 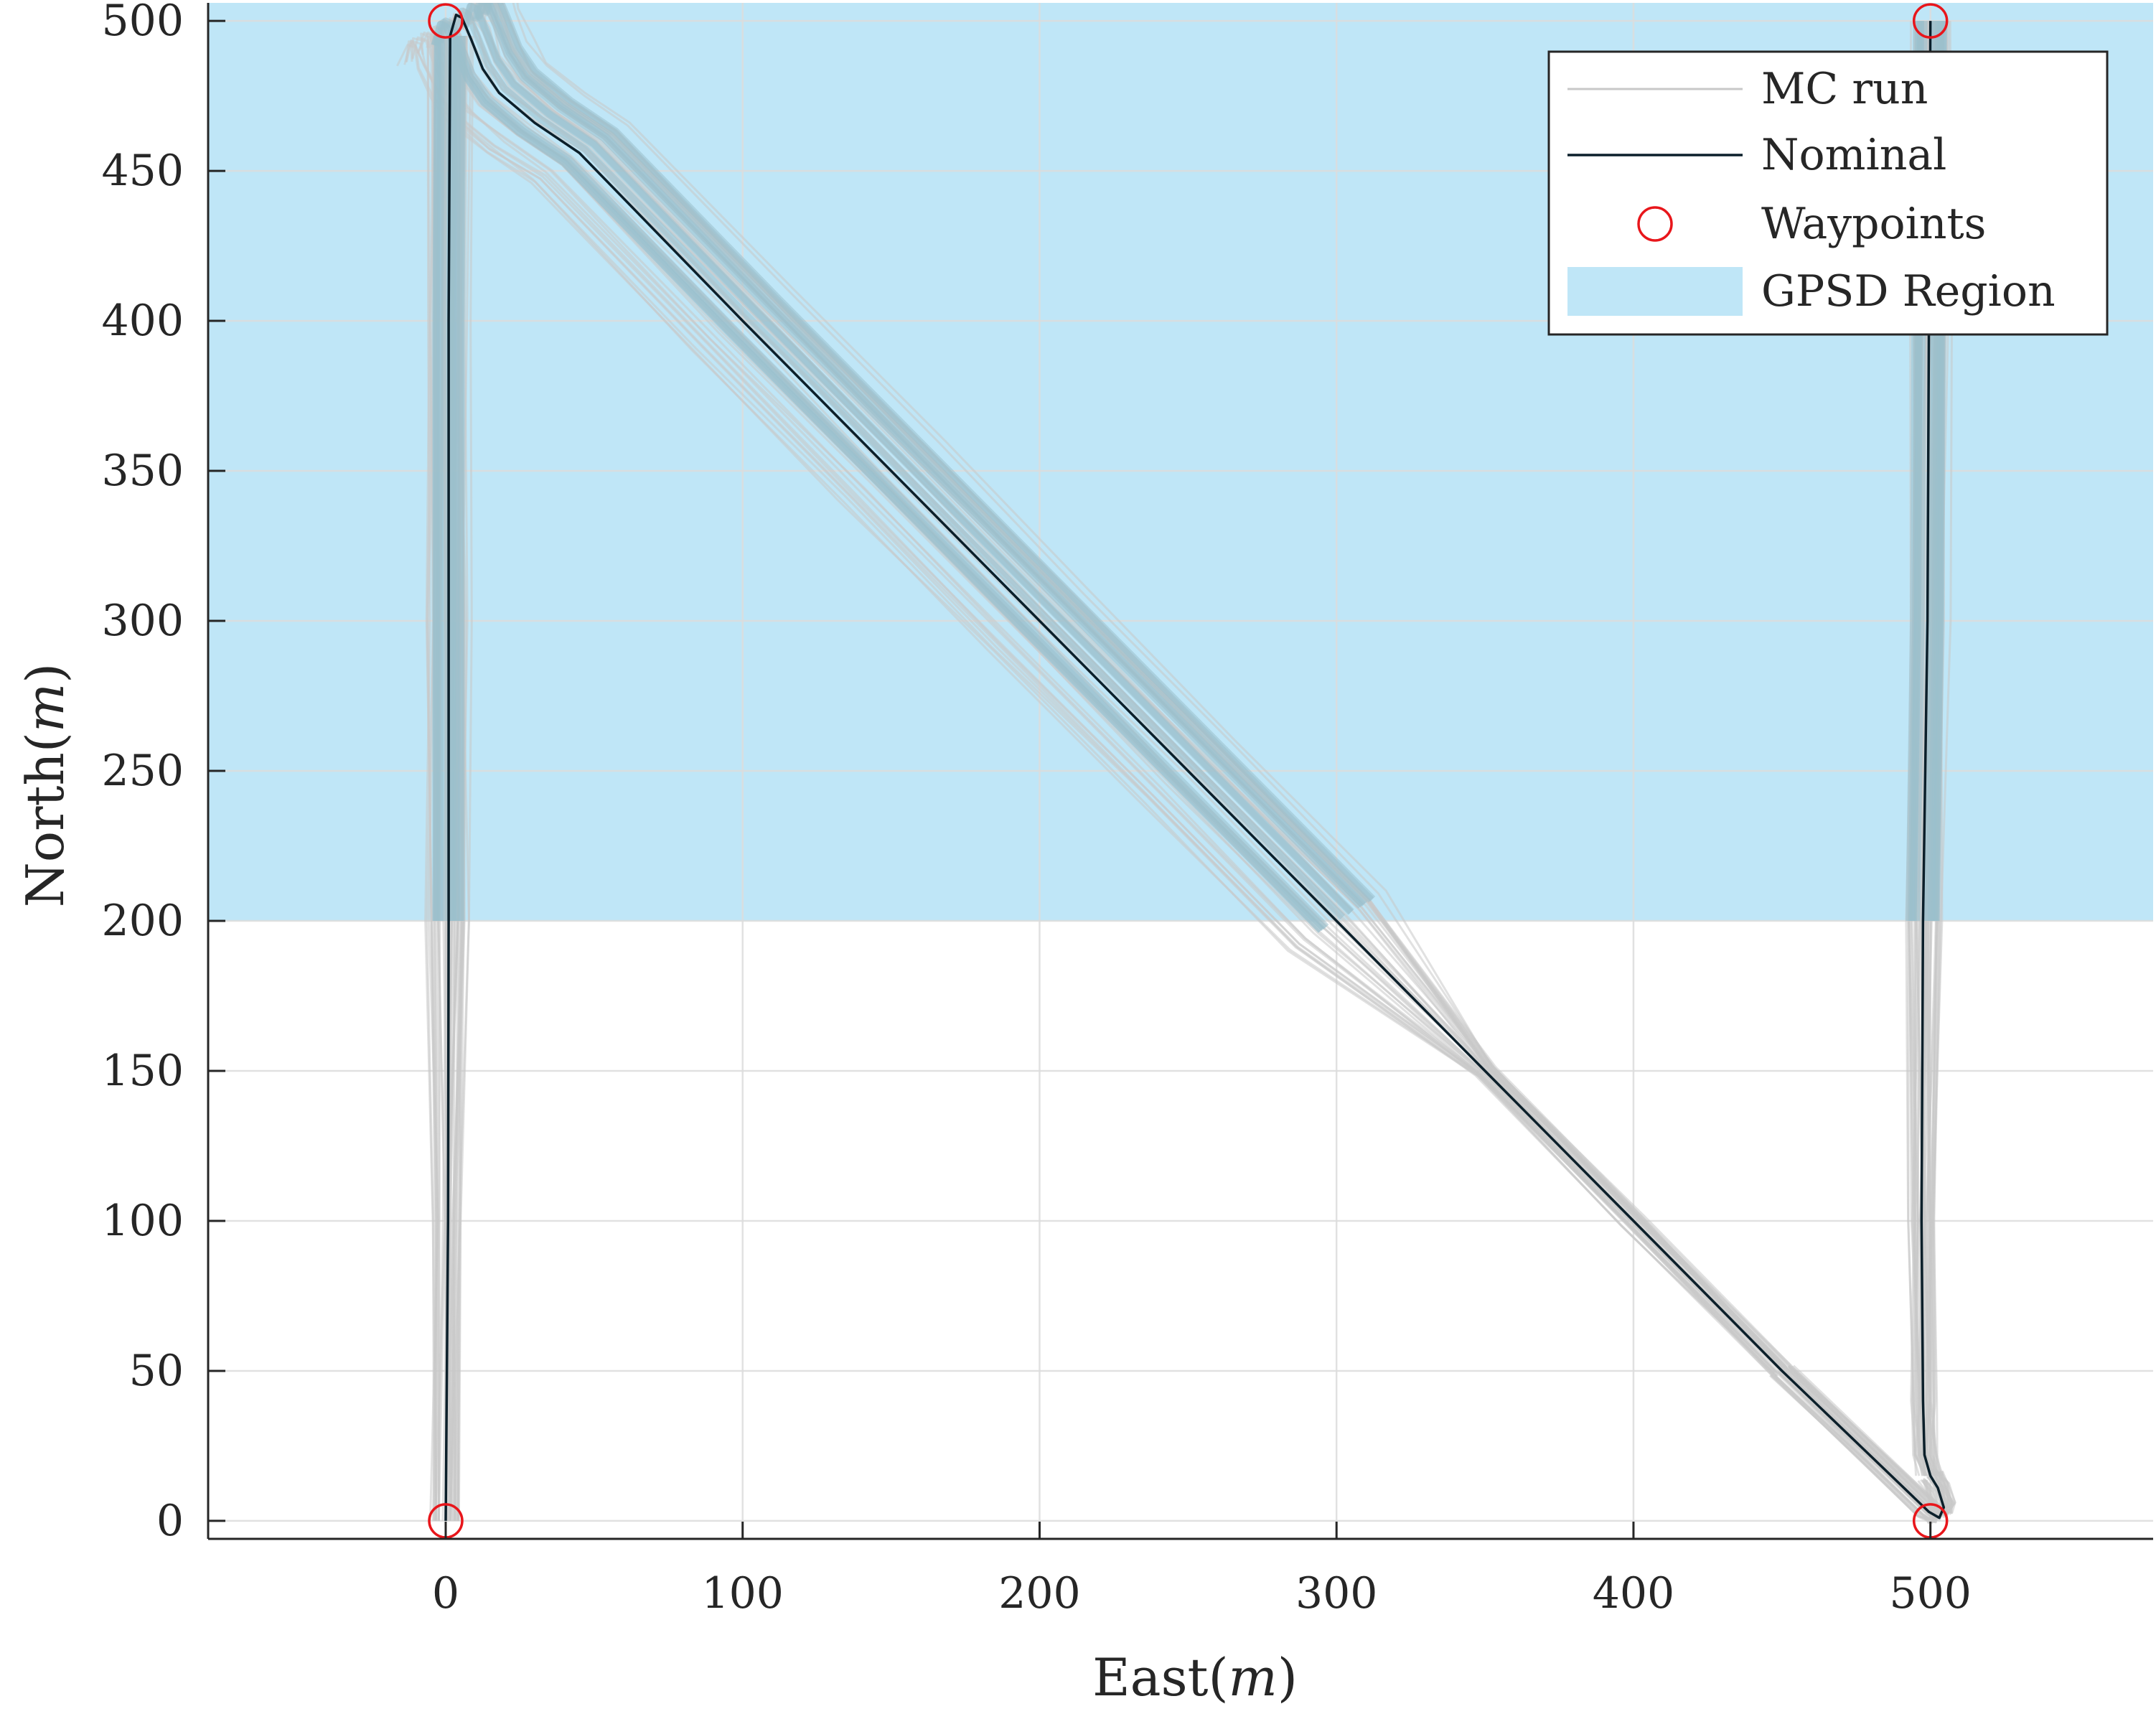 What do you see at coordinates (142, 321) in the screenshot?
I see `y-tick-label-400: 400` at bounding box center [142, 321].